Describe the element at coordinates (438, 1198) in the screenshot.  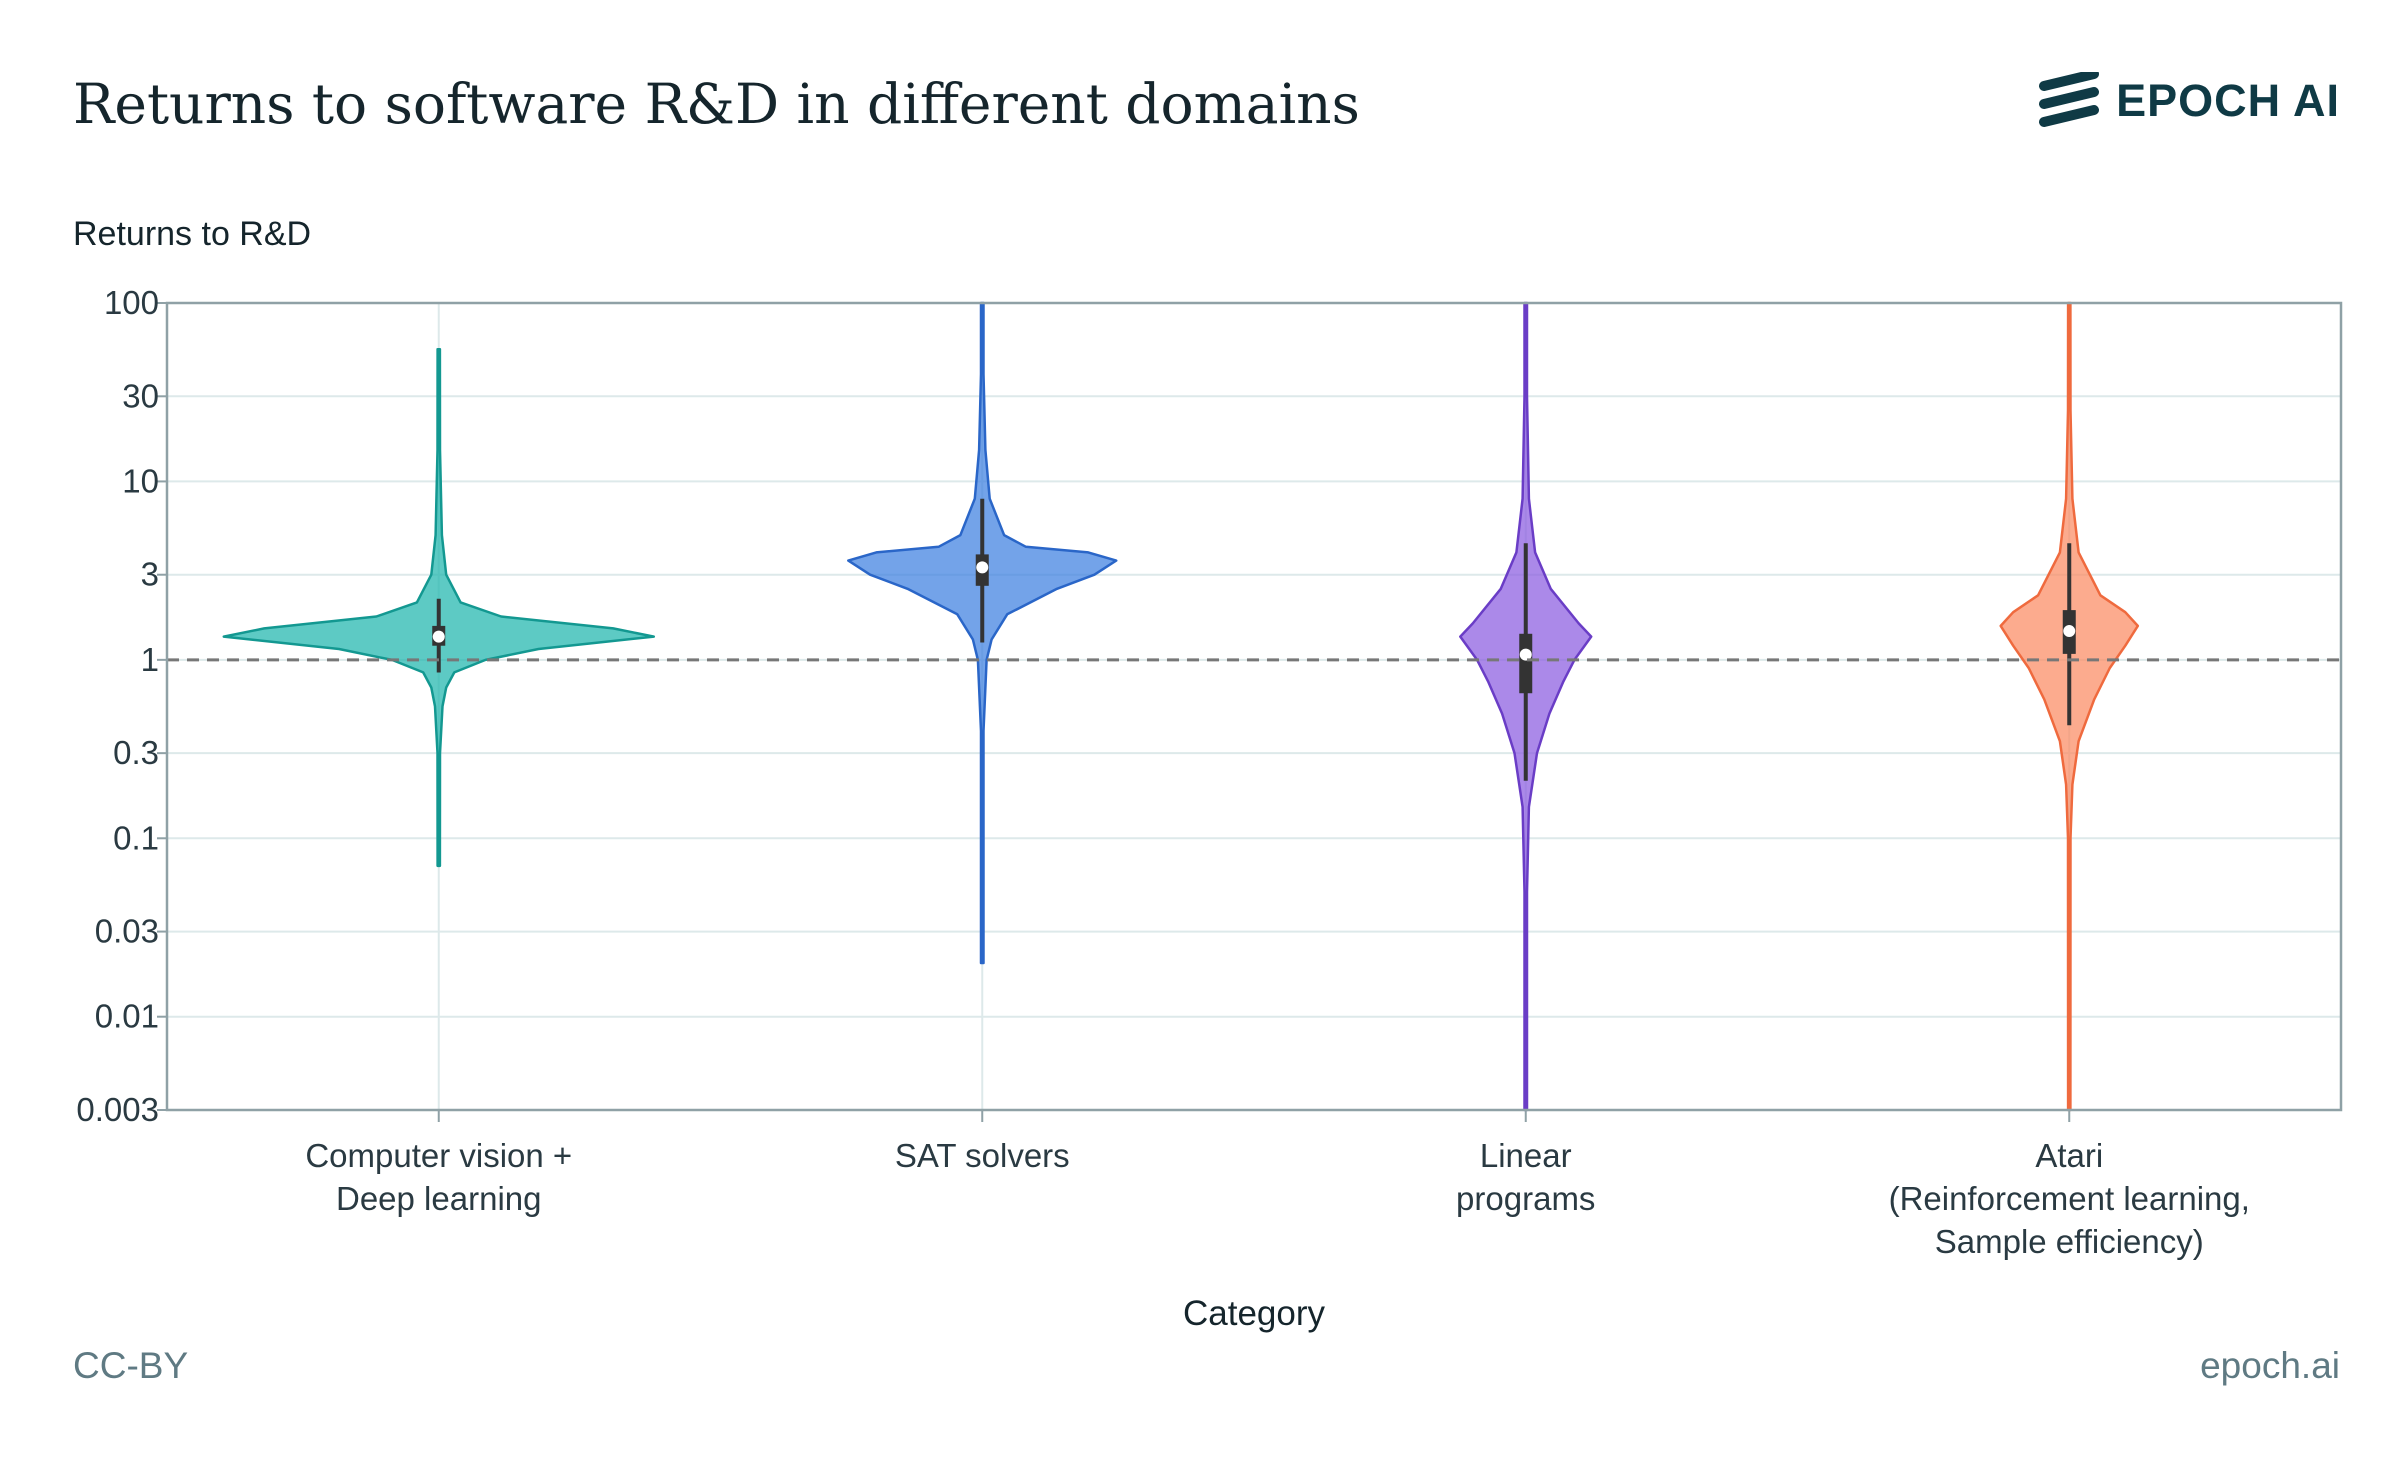
I see `x-tick-label: Deep learning` at that location.